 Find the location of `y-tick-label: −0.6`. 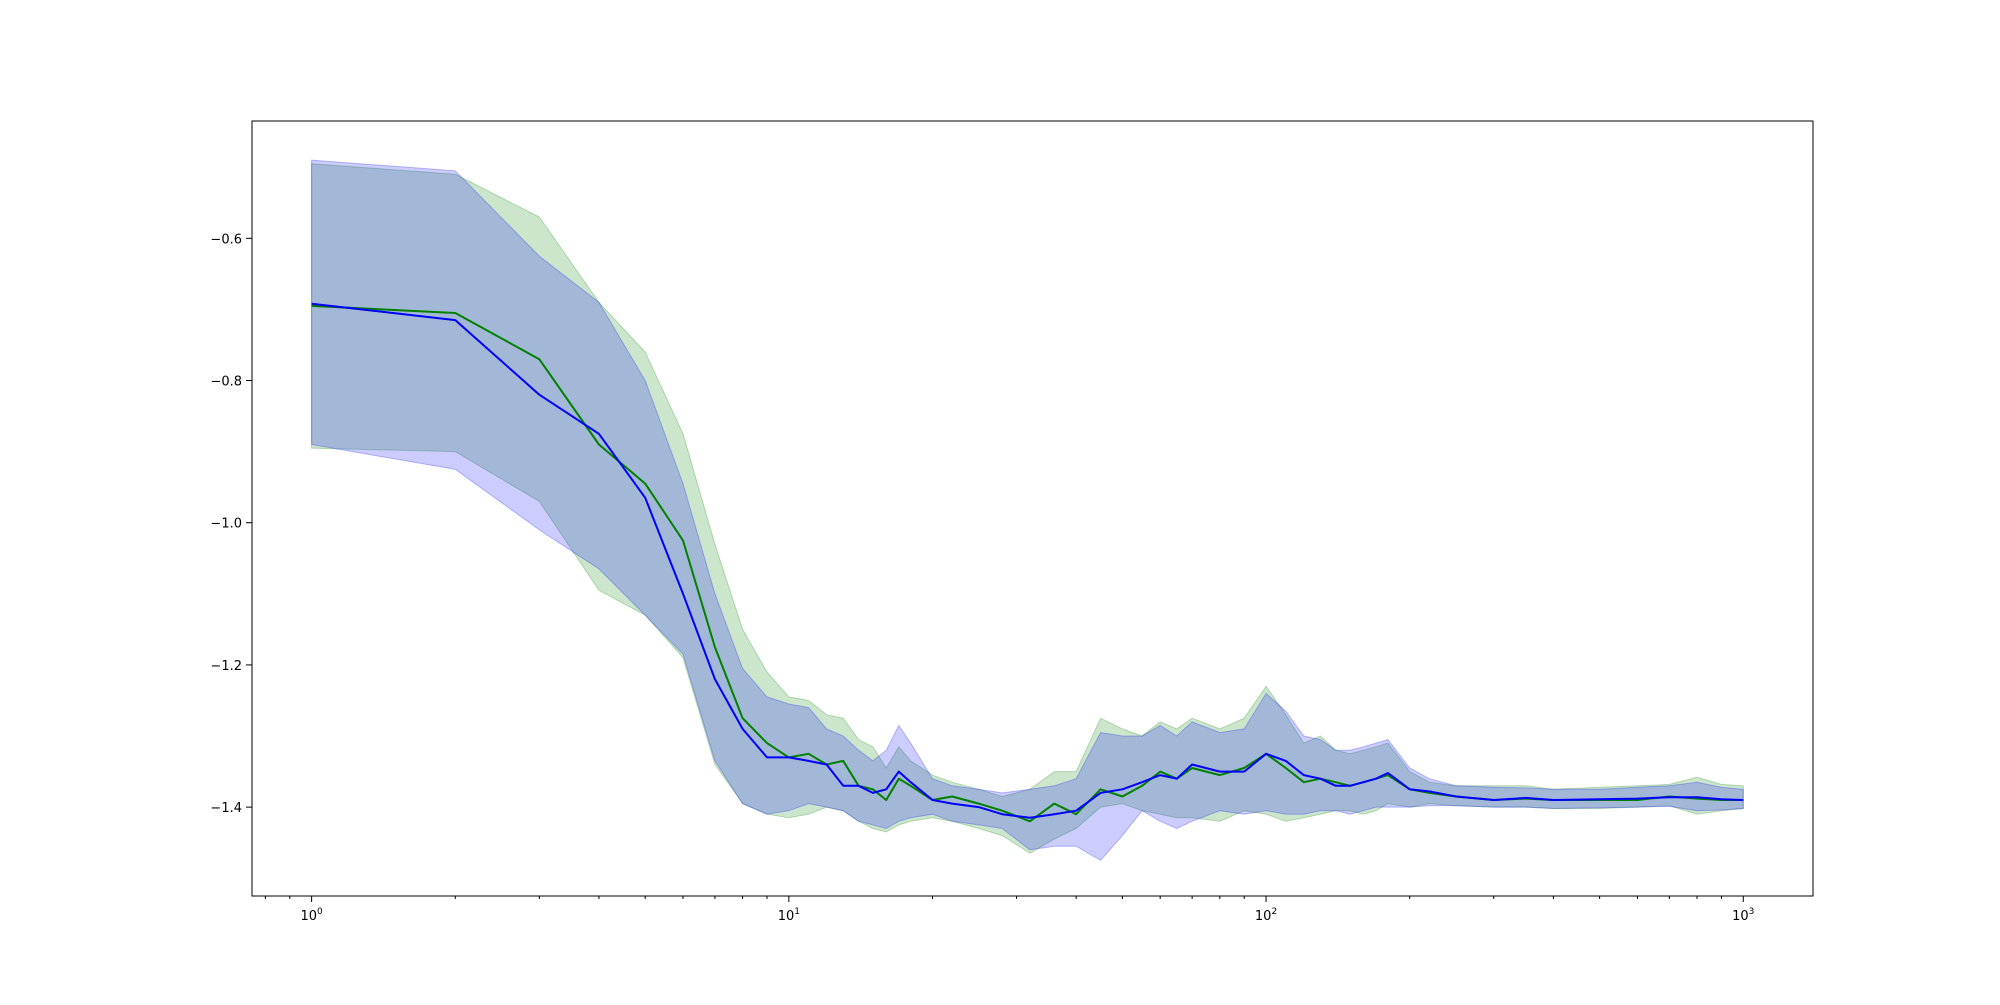

y-tick-label: −0.6 is located at coordinates (226, 239).